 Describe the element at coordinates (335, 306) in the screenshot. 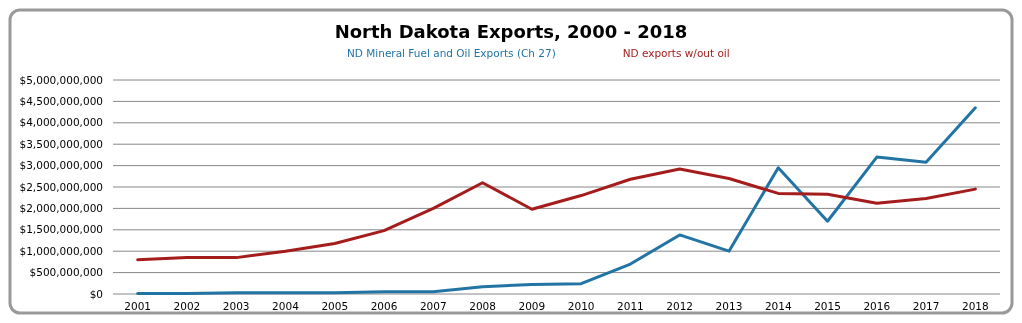

I see `x-tick-label: 2005` at that location.